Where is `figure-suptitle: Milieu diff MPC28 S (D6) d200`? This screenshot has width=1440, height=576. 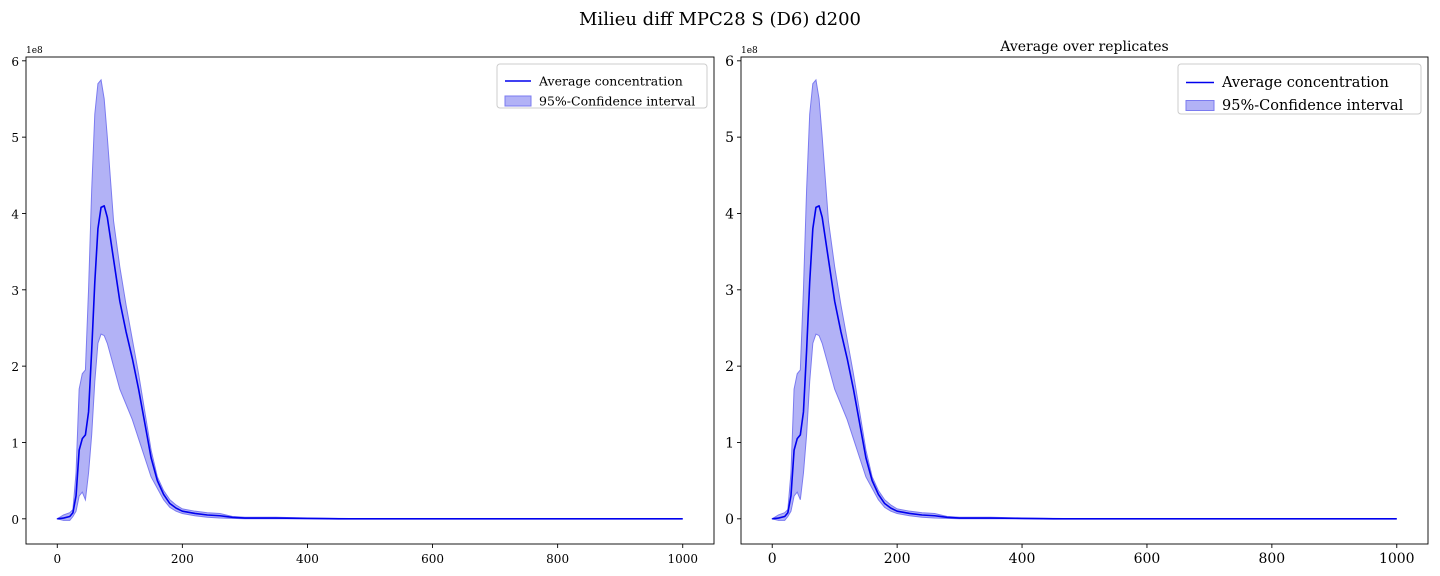
figure-suptitle: Milieu diff MPC28 S (D6) d200 is located at coordinates (720, 19).